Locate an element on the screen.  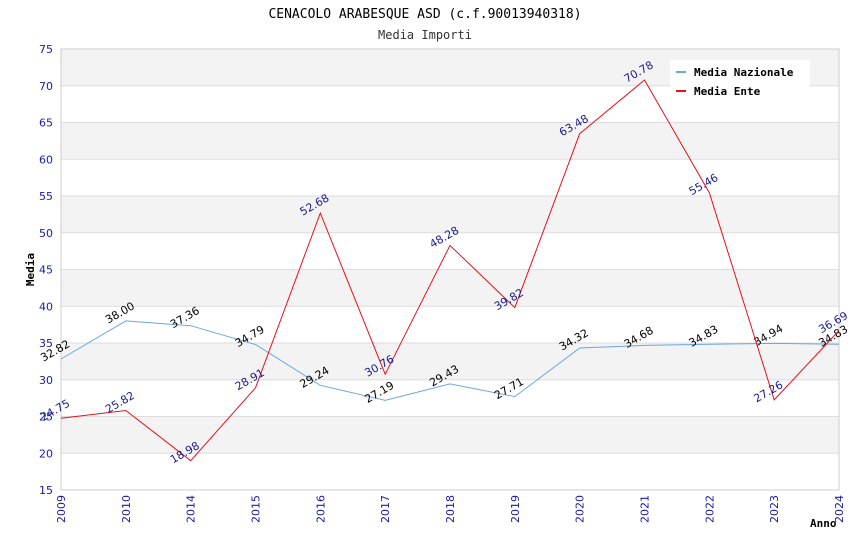
data-label: 25.82 is located at coordinates (120, 402).